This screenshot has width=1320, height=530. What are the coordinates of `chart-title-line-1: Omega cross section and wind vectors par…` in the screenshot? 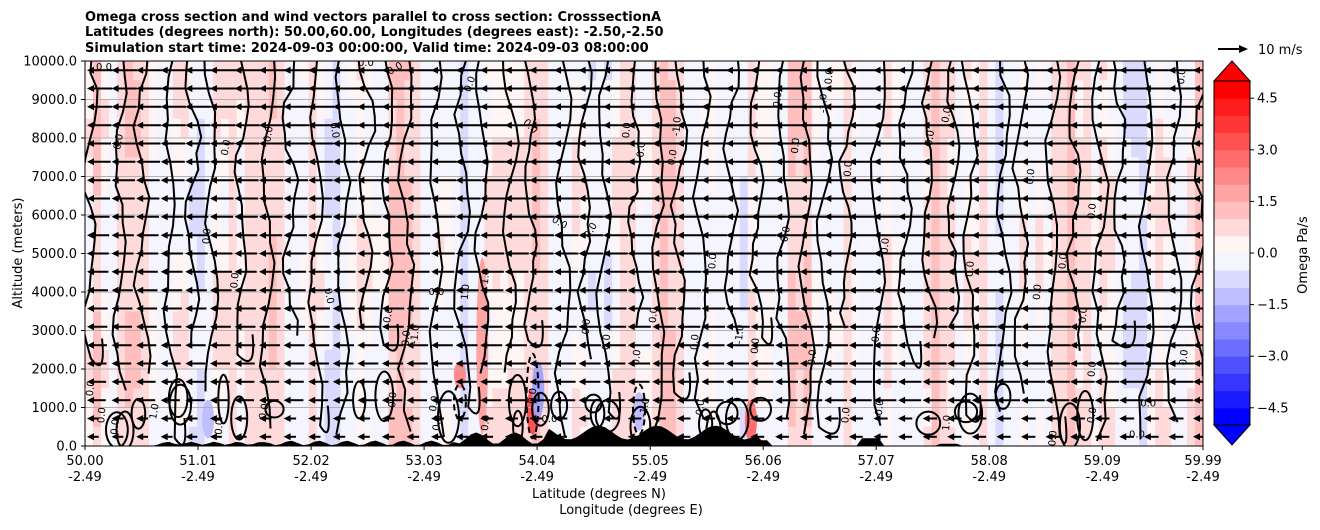 It's located at (373, 17).